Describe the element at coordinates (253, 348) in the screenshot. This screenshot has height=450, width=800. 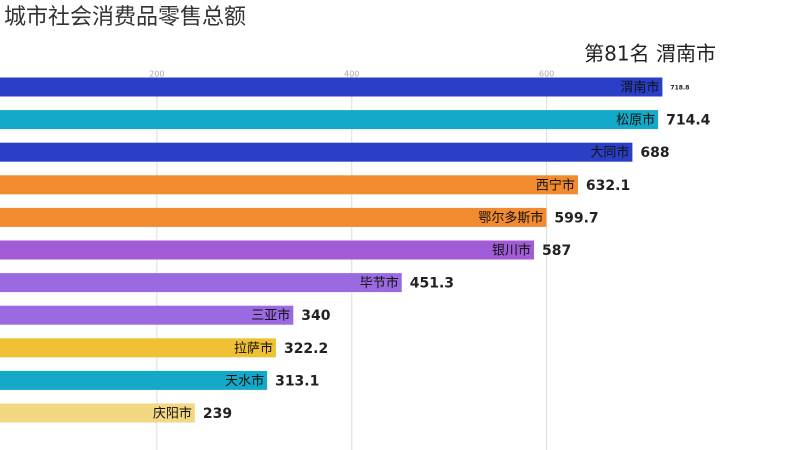
I see `bar-category-label: 拉萨市` at that location.